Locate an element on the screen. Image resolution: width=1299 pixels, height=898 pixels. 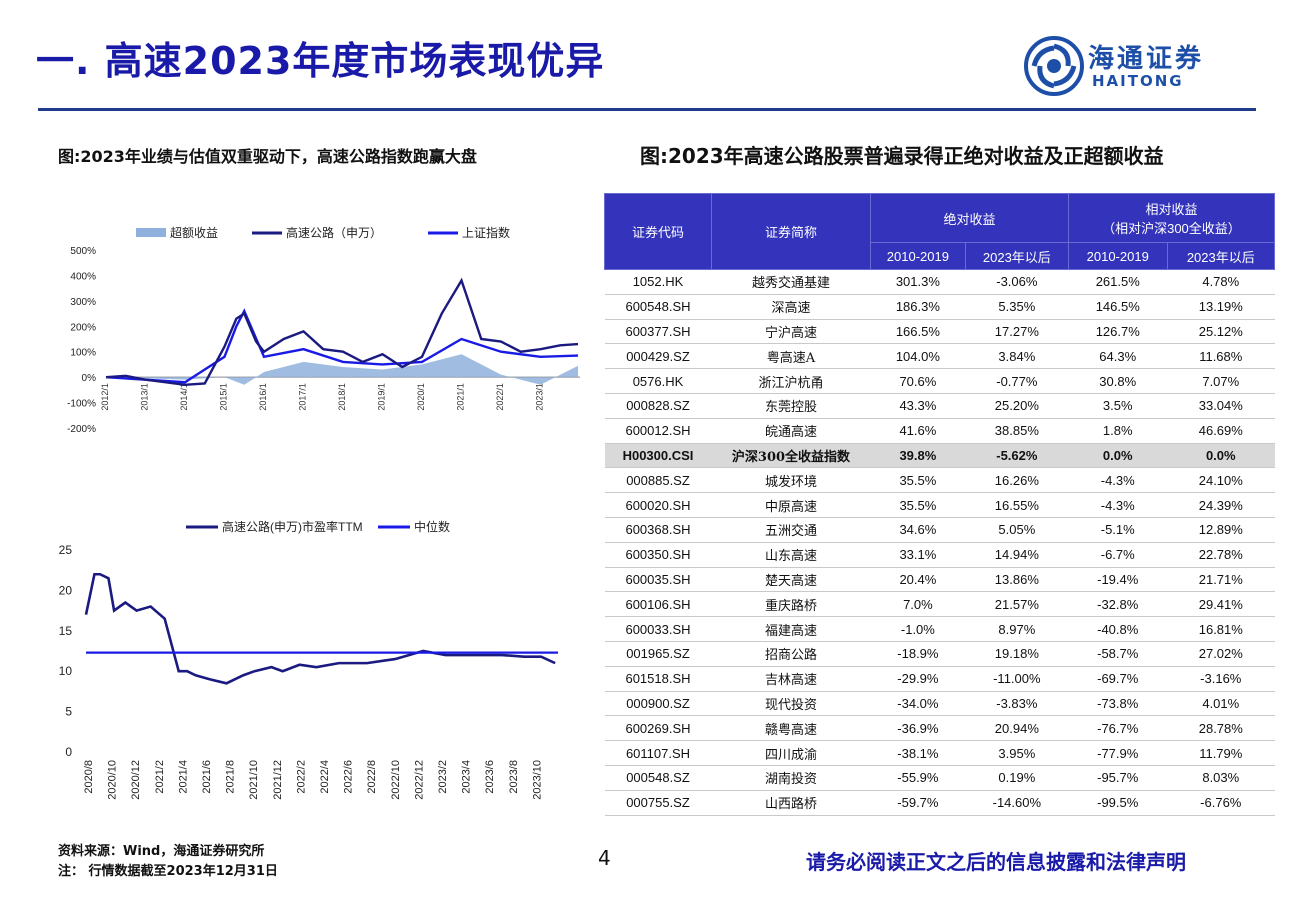
table-cell: 13.19% is located at coordinates (1221, 307).